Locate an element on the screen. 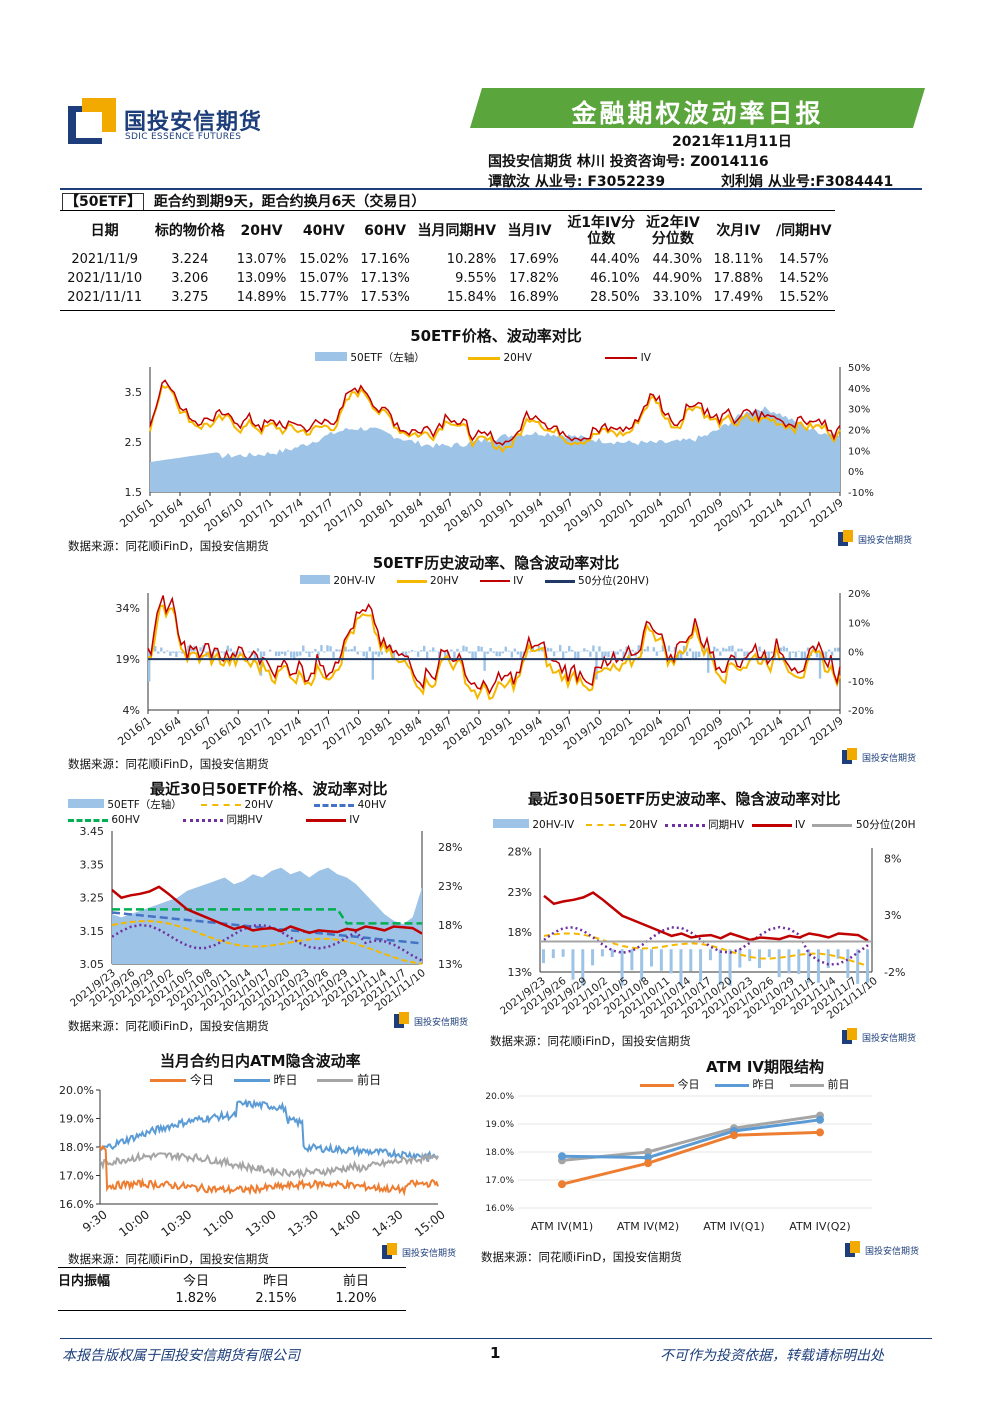  range-yesterday: 2.15% is located at coordinates (276, 1298).